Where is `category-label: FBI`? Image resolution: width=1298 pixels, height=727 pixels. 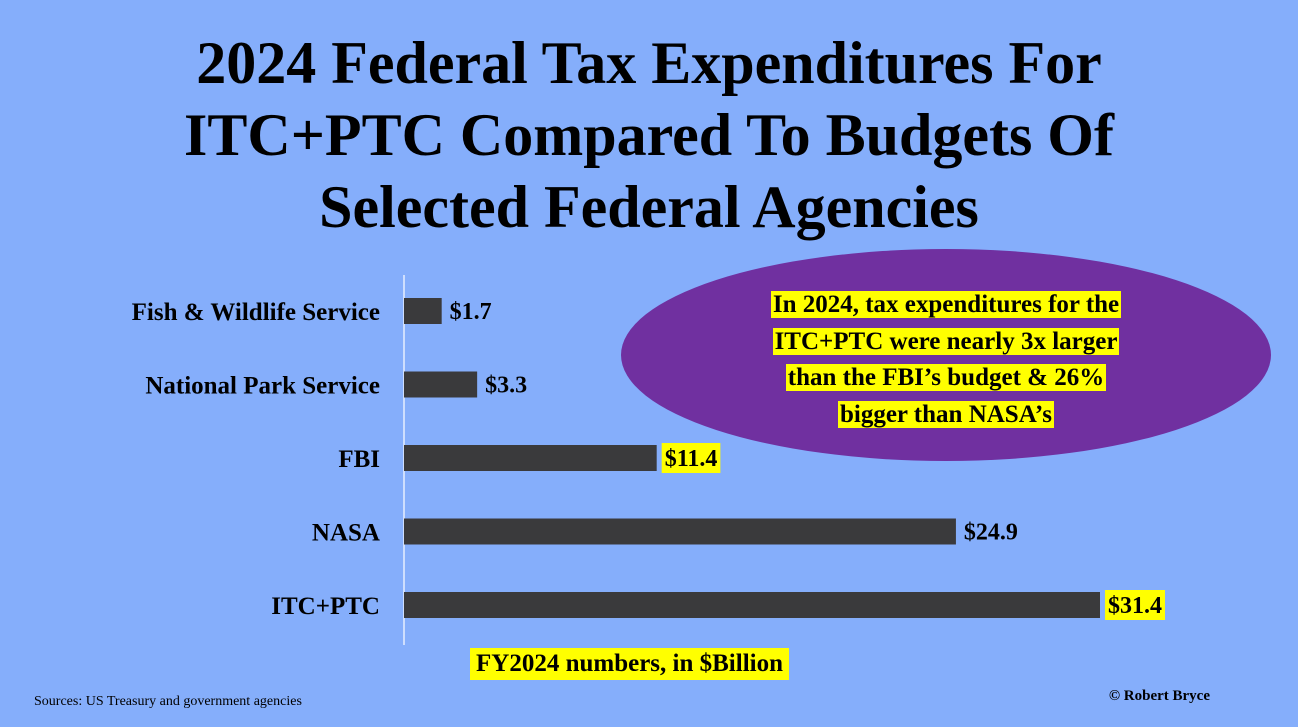
category-label: FBI is located at coordinates (359, 459).